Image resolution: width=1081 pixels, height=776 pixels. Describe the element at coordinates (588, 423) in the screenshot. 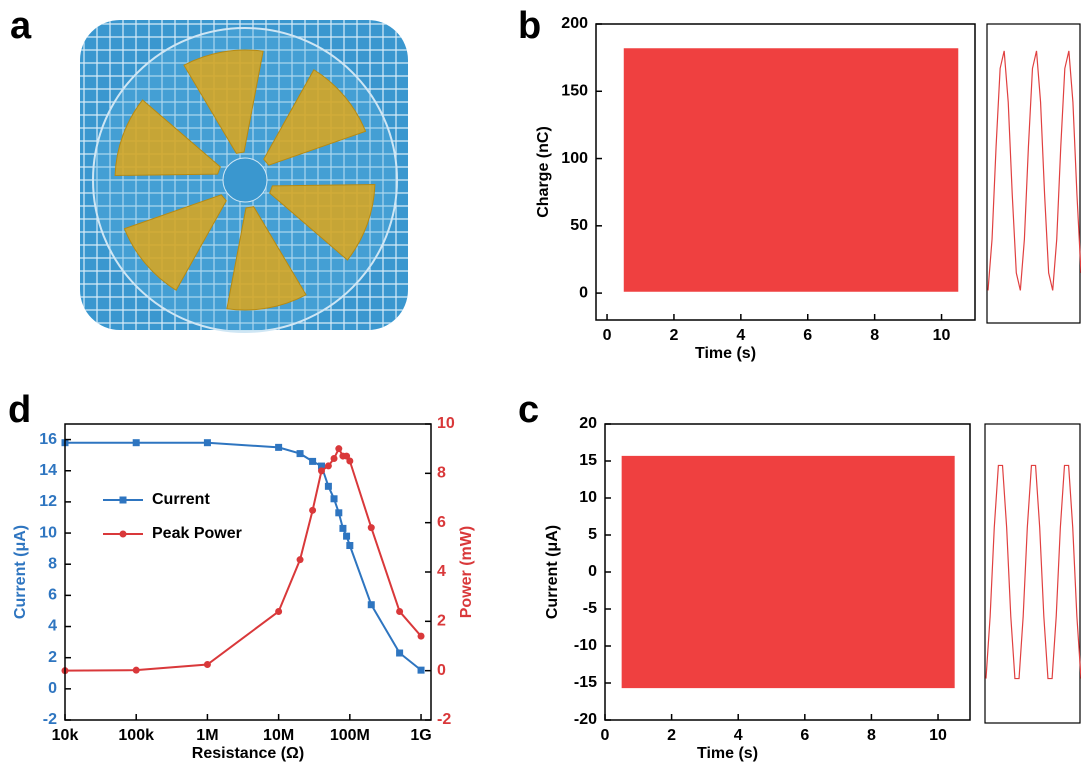

I see `y-tick-label: 20` at that location.